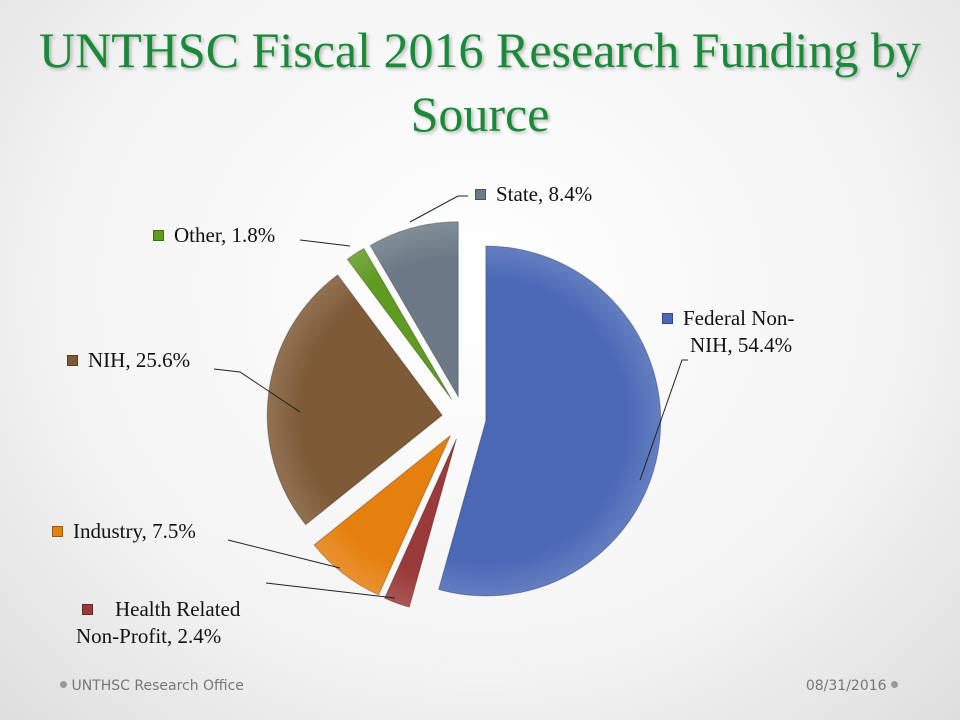 This screenshot has width=960, height=720. I want to click on pie-slice-industry, so click(382, 515).